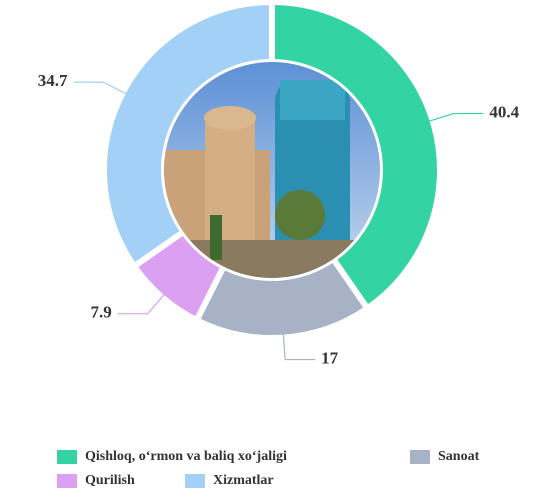 This screenshot has height=491, width=544. I want to click on legend-label: Qurilish, so click(110, 480).